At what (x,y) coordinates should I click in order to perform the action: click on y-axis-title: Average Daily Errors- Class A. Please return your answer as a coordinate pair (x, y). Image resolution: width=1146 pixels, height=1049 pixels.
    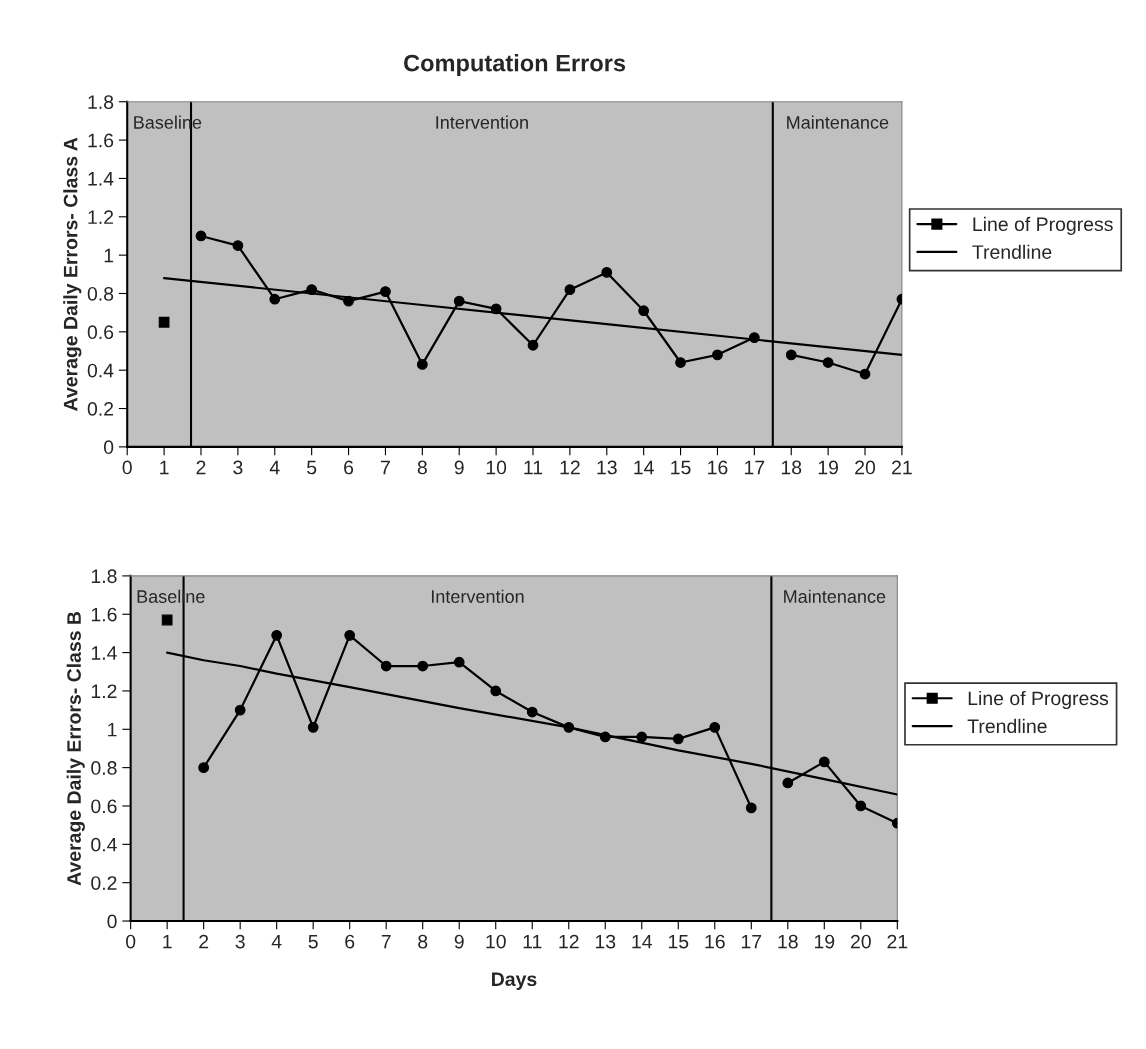
    Looking at the image, I should click on (72, 274).